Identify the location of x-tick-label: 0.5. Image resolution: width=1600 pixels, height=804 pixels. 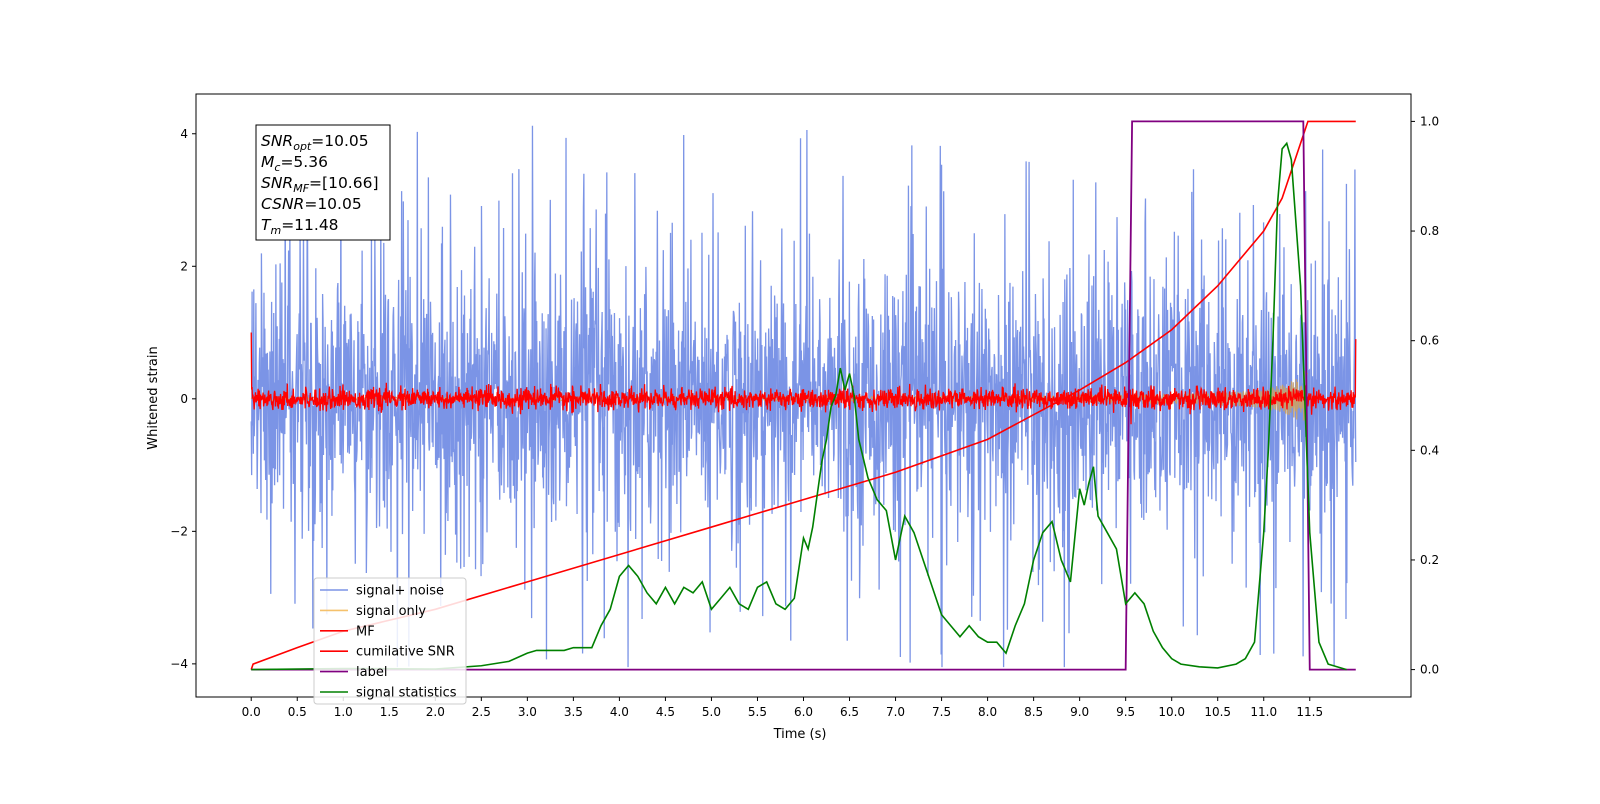
(297, 712).